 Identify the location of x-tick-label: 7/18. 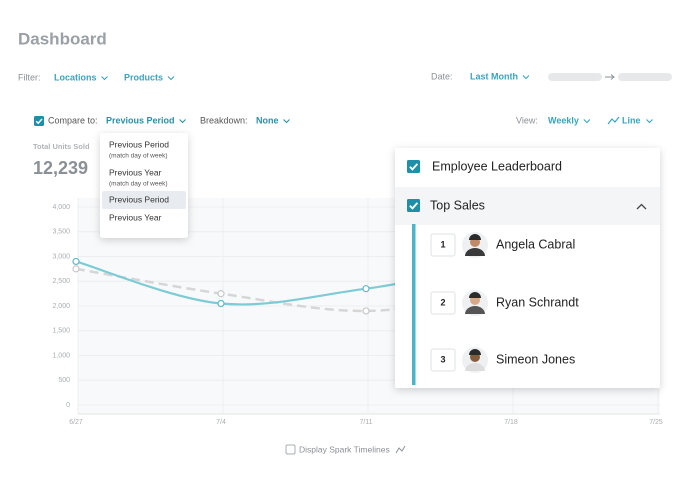
(511, 422).